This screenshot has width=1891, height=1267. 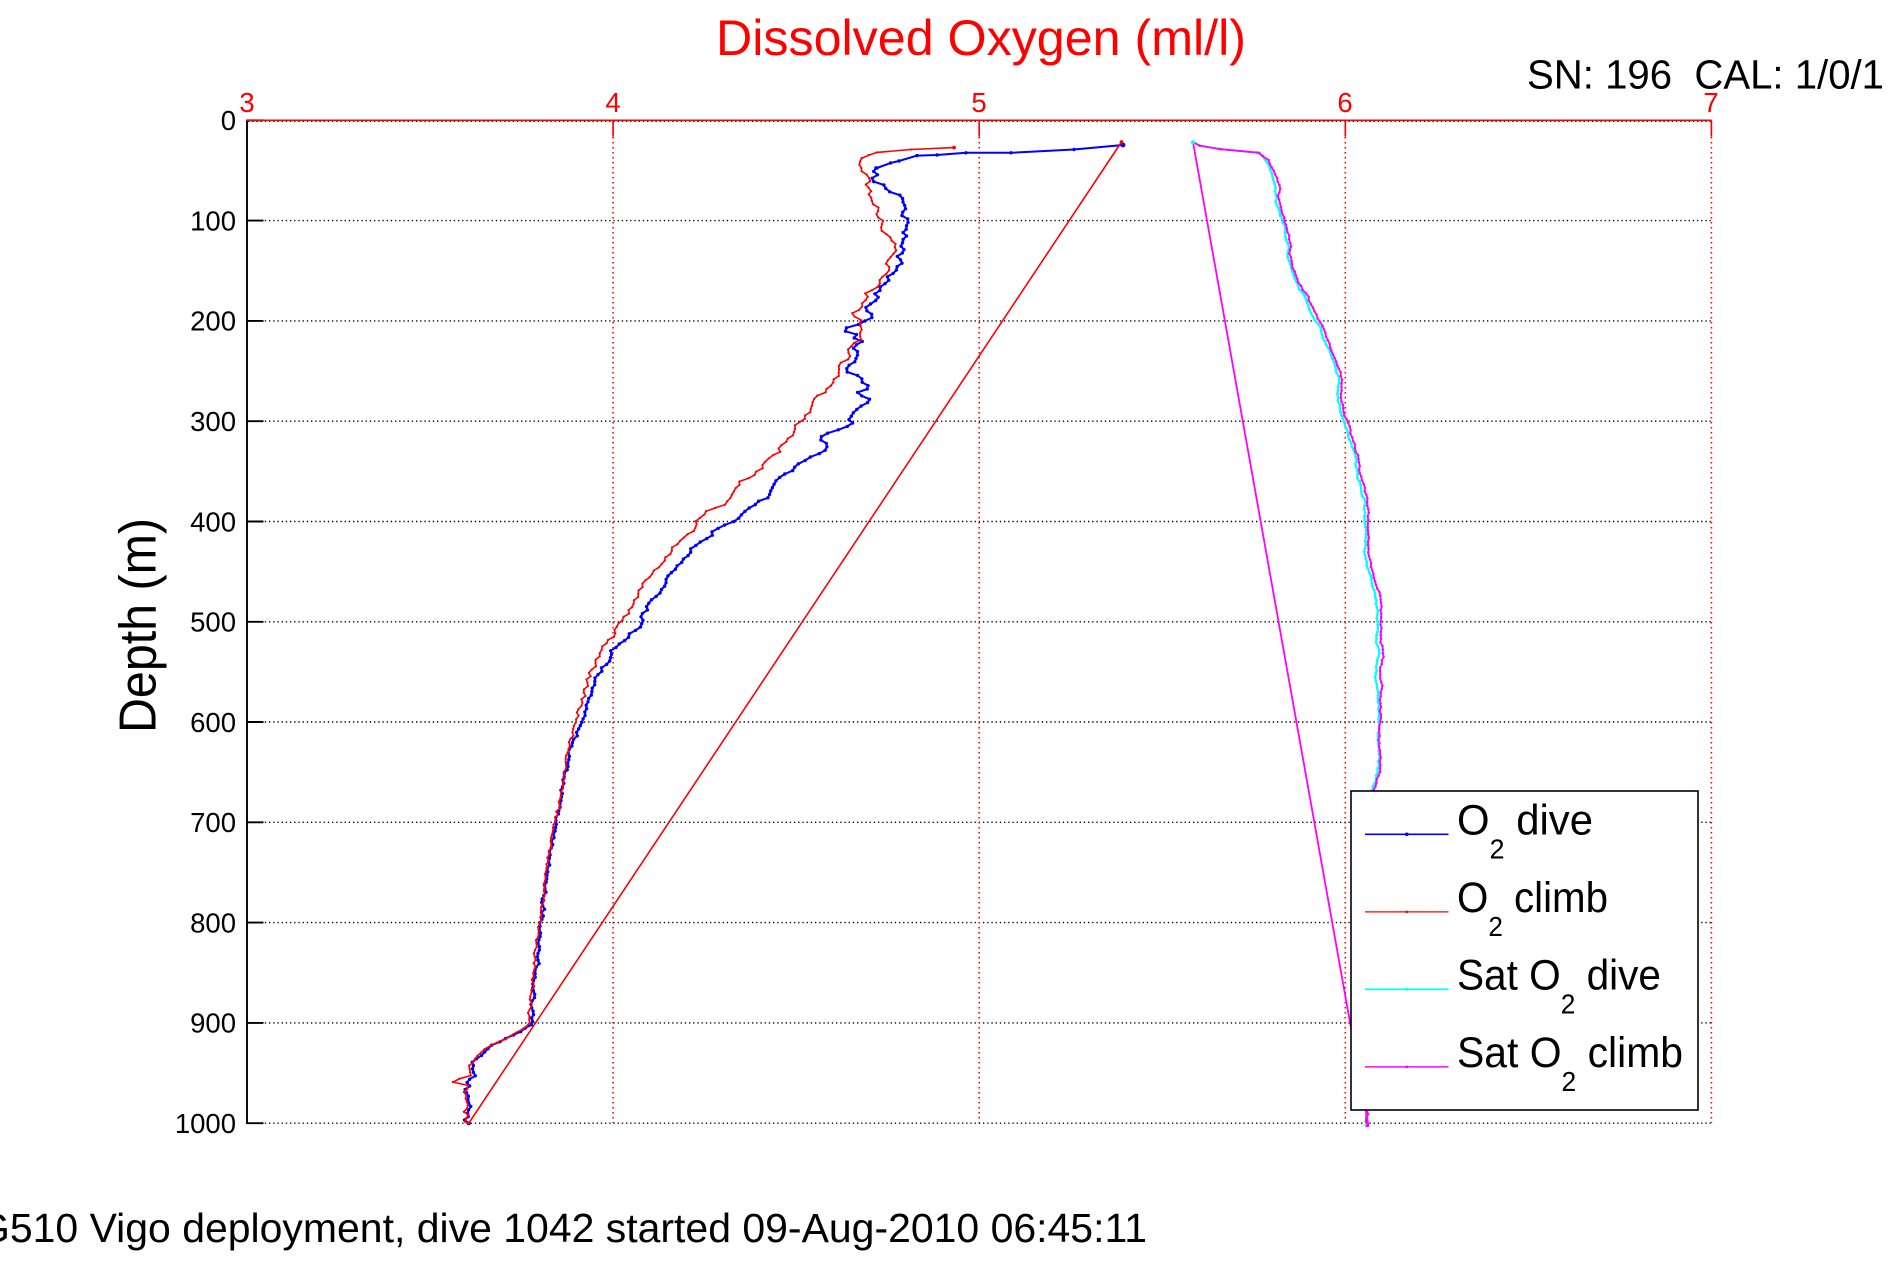 What do you see at coordinates (612, 102) in the screenshot?
I see `svg-text: 4` at bounding box center [612, 102].